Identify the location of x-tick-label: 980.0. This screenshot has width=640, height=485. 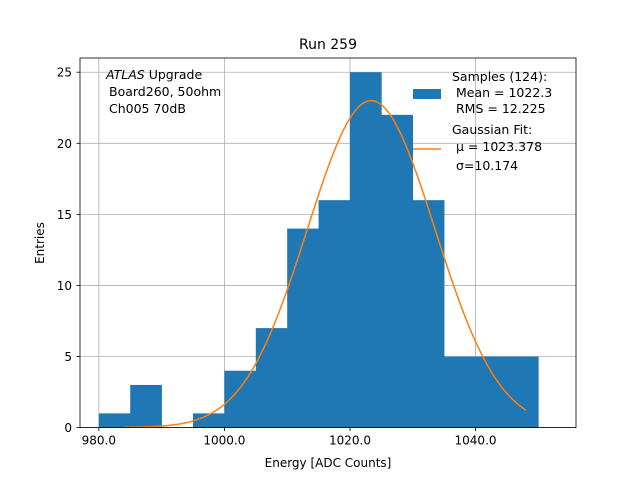
(99, 441).